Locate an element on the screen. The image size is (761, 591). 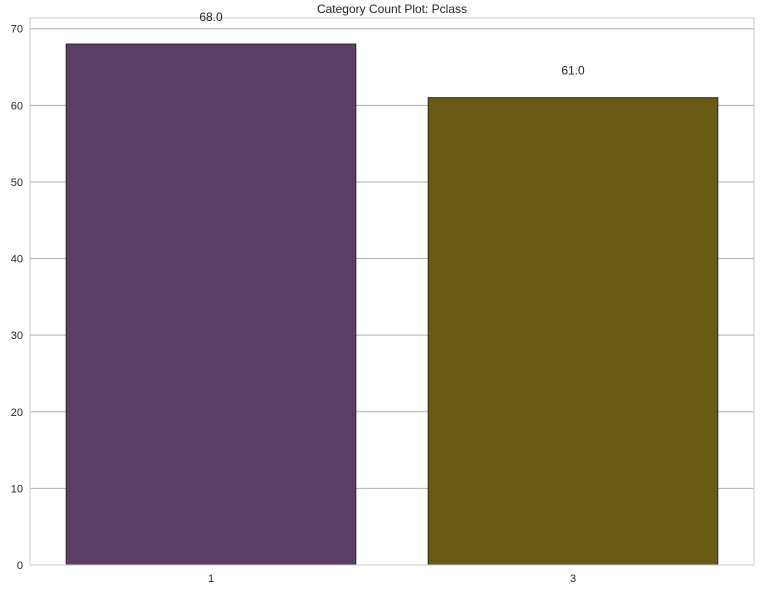
y-tick-label: 30 is located at coordinates (17, 336).